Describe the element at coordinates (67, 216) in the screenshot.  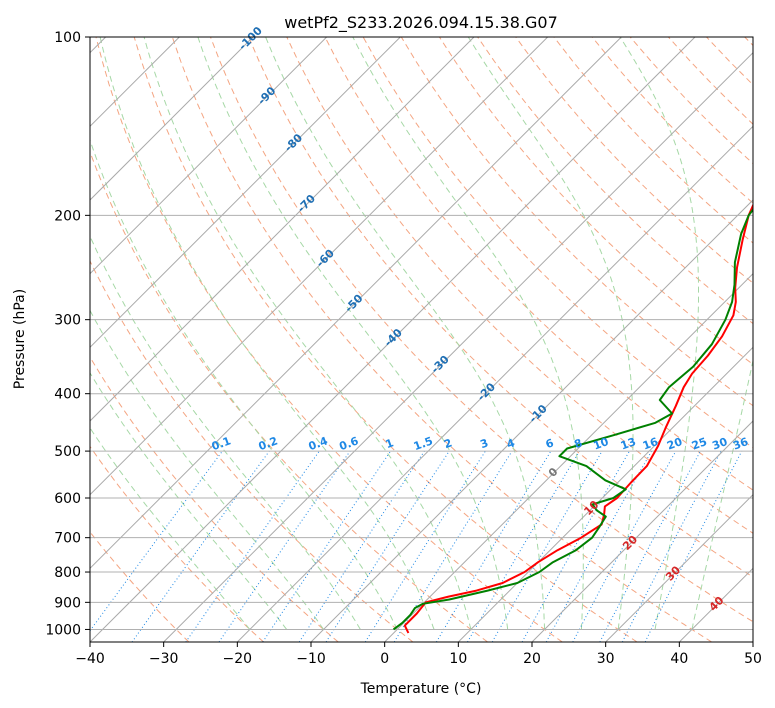
I see `y-tick-label: 200` at that location.